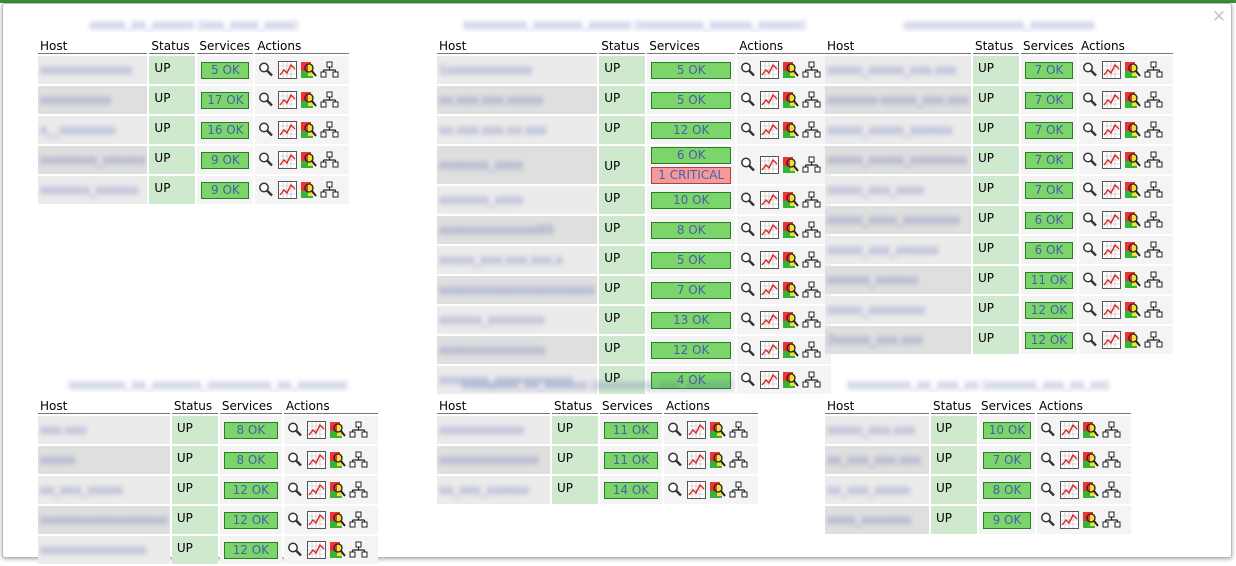 The width and height of the screenshot is (1236, 566). Describe the element at coordinates (873, 280) in the screenshot. I see `host-link: xxxxxx_xxxxxx` at that location.